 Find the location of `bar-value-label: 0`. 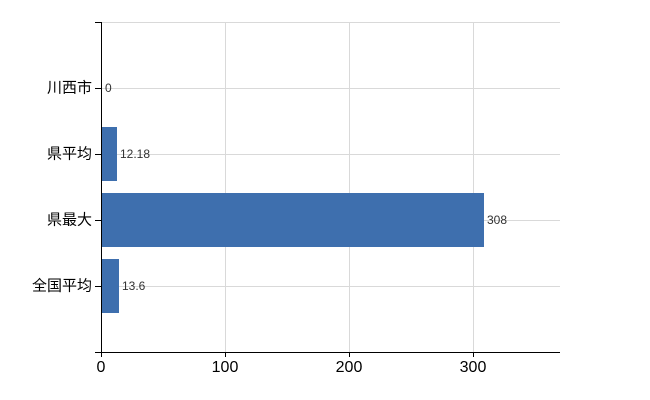

bar-value-label: 0 is located at coordinates (108, 88).